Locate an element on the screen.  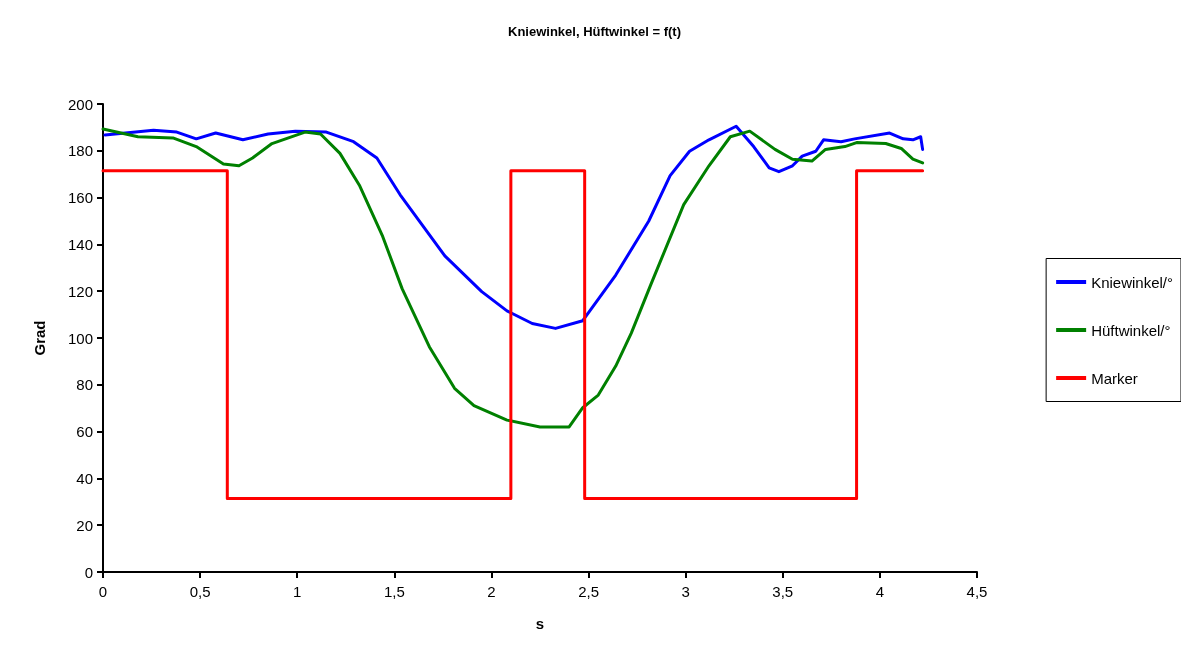
x-tick-label: 1 is located at coordinates (297, 591).